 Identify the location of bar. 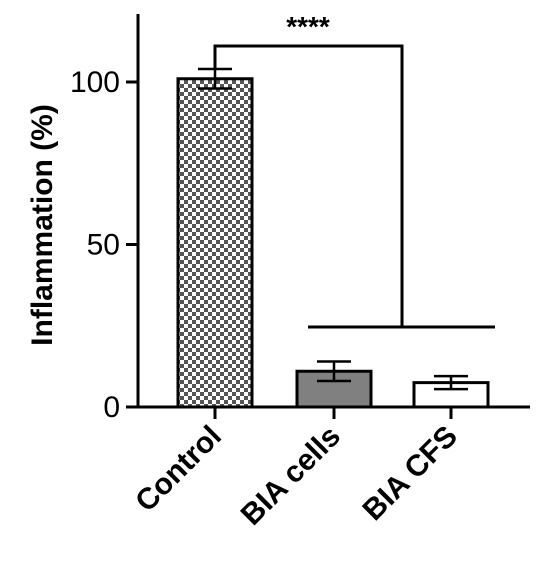
(215, 243).